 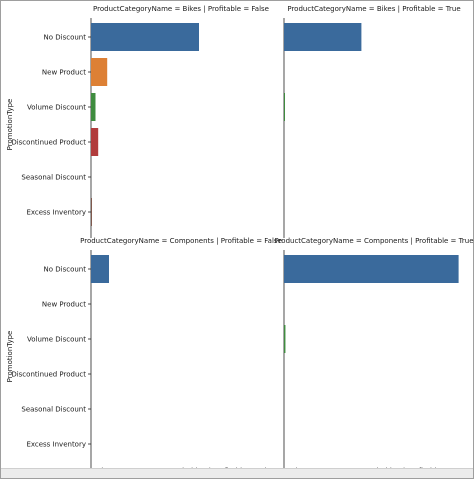 What do you see at coordinates (10, 357) in the screenshot?
I see `y-axis-label-r2: PromotionType` at bounding box center [10, 357].